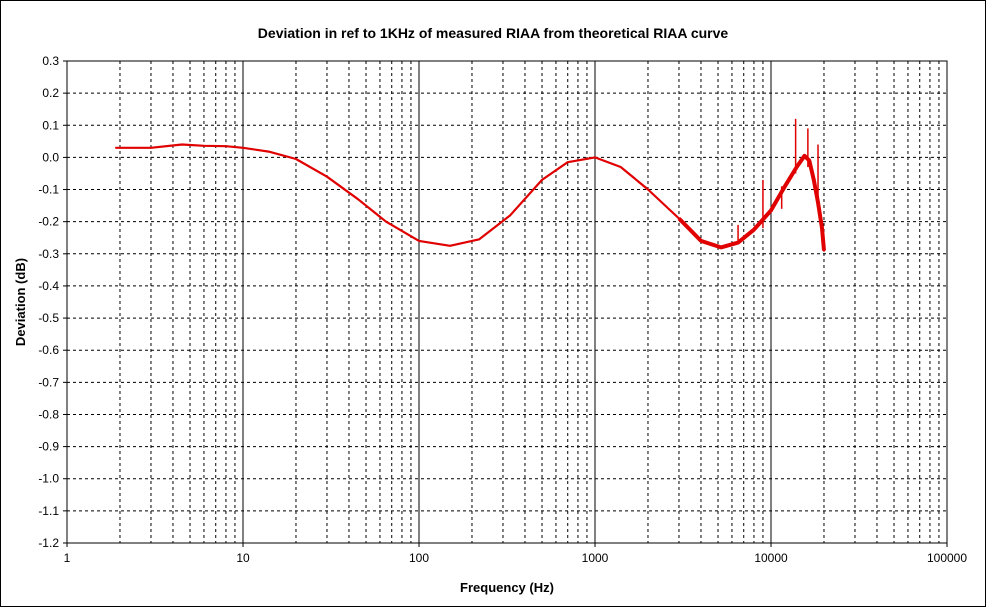  What do you see at coordinates (50, 61) in the screenshot?
I see `y-tick-label: 0.3` at bounding box center [50, 61].